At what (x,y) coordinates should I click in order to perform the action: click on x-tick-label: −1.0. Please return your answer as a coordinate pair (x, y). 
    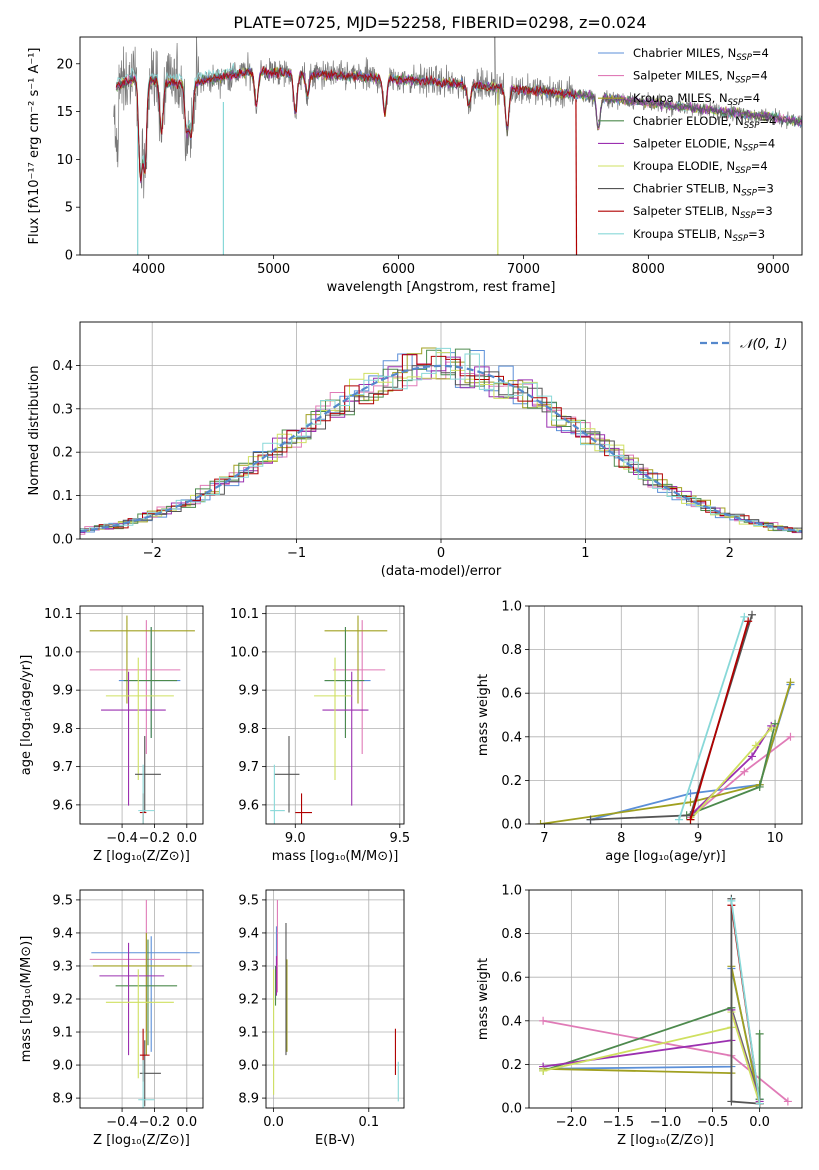
    Looking at the image, I should click on (666, 1122).